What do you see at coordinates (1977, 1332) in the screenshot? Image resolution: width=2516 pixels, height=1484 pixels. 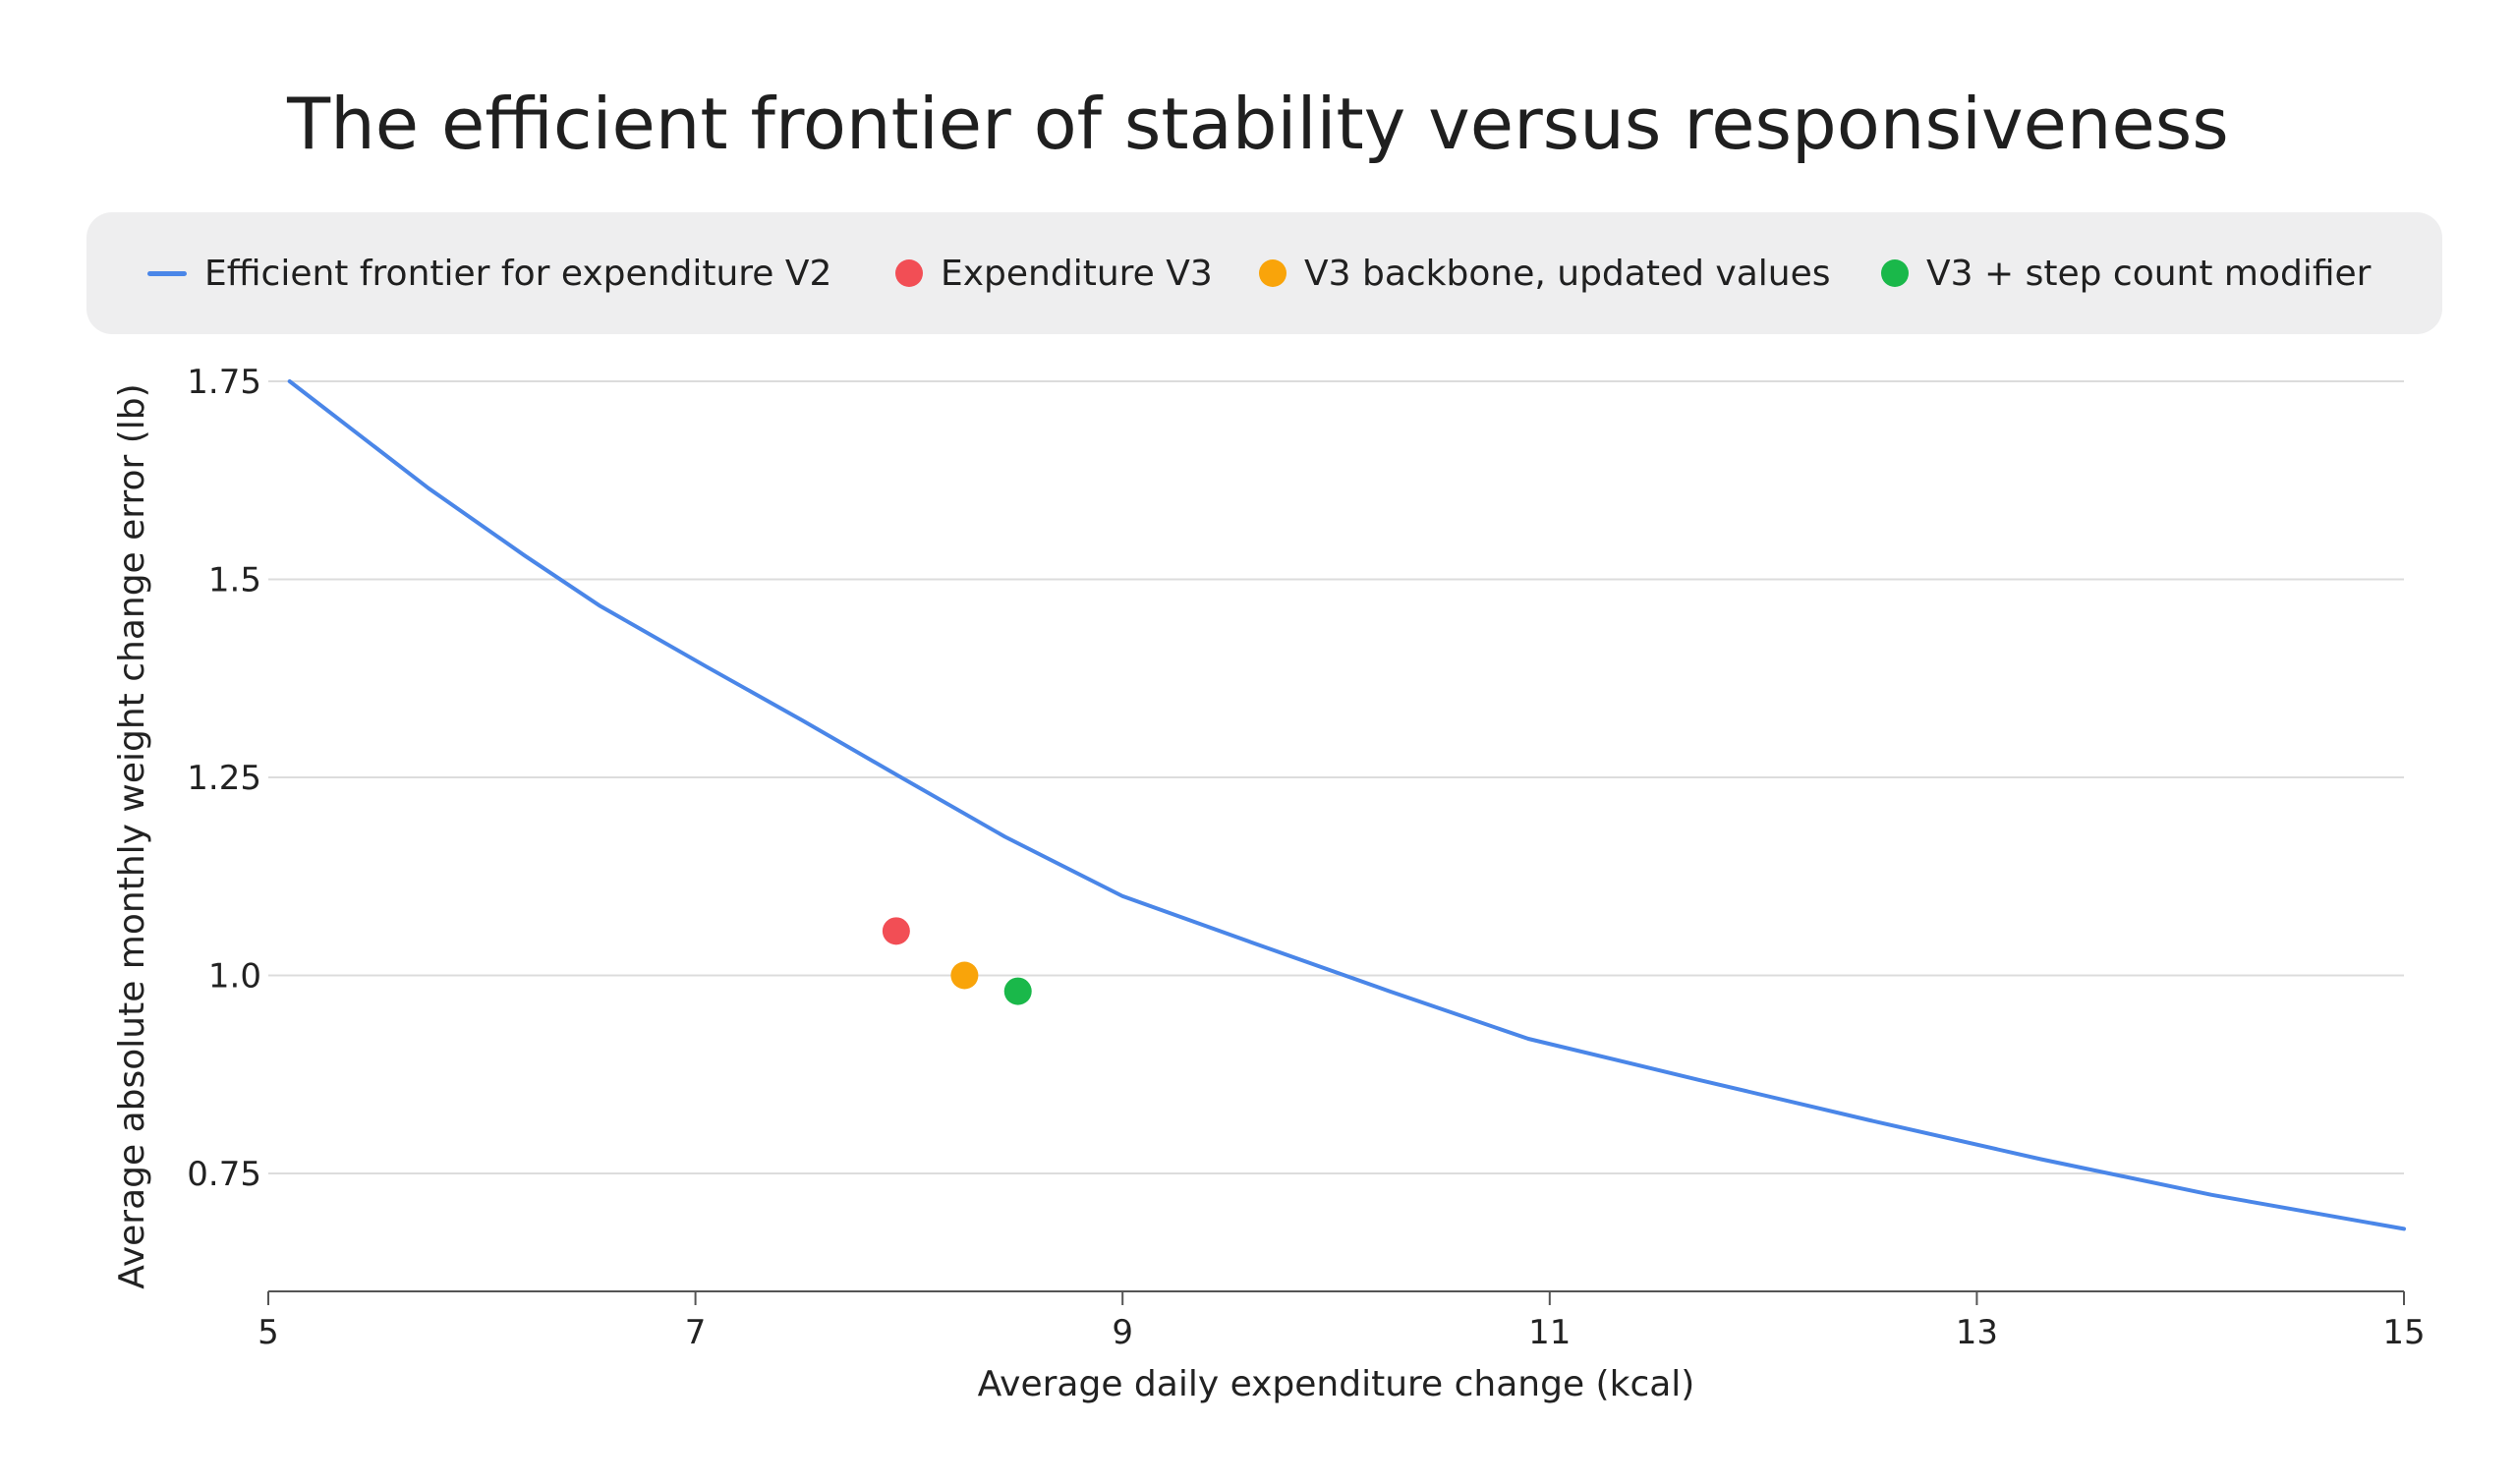 I see `x-tick-label: 13` at bounding box center [1977, 1332].